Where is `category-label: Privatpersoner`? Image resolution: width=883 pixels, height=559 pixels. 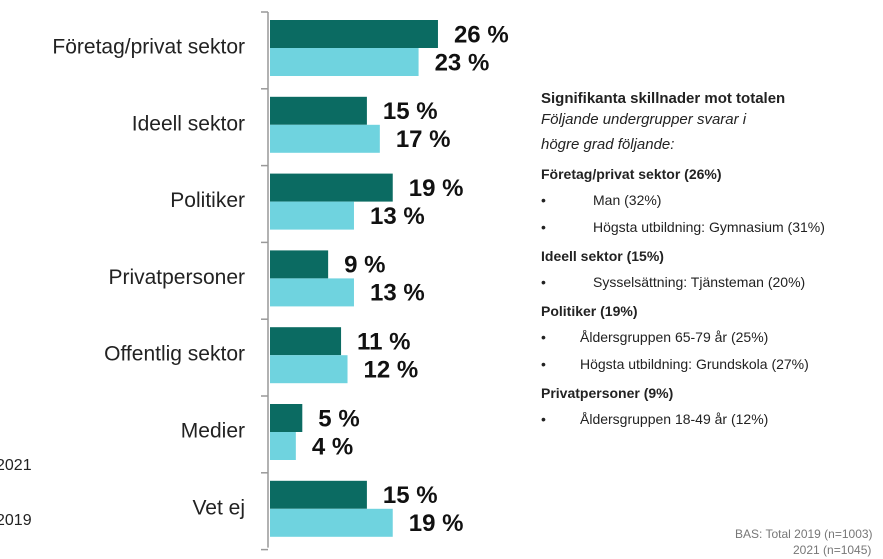 category-label: Privatpersoner is located at coordinates (176, 277).